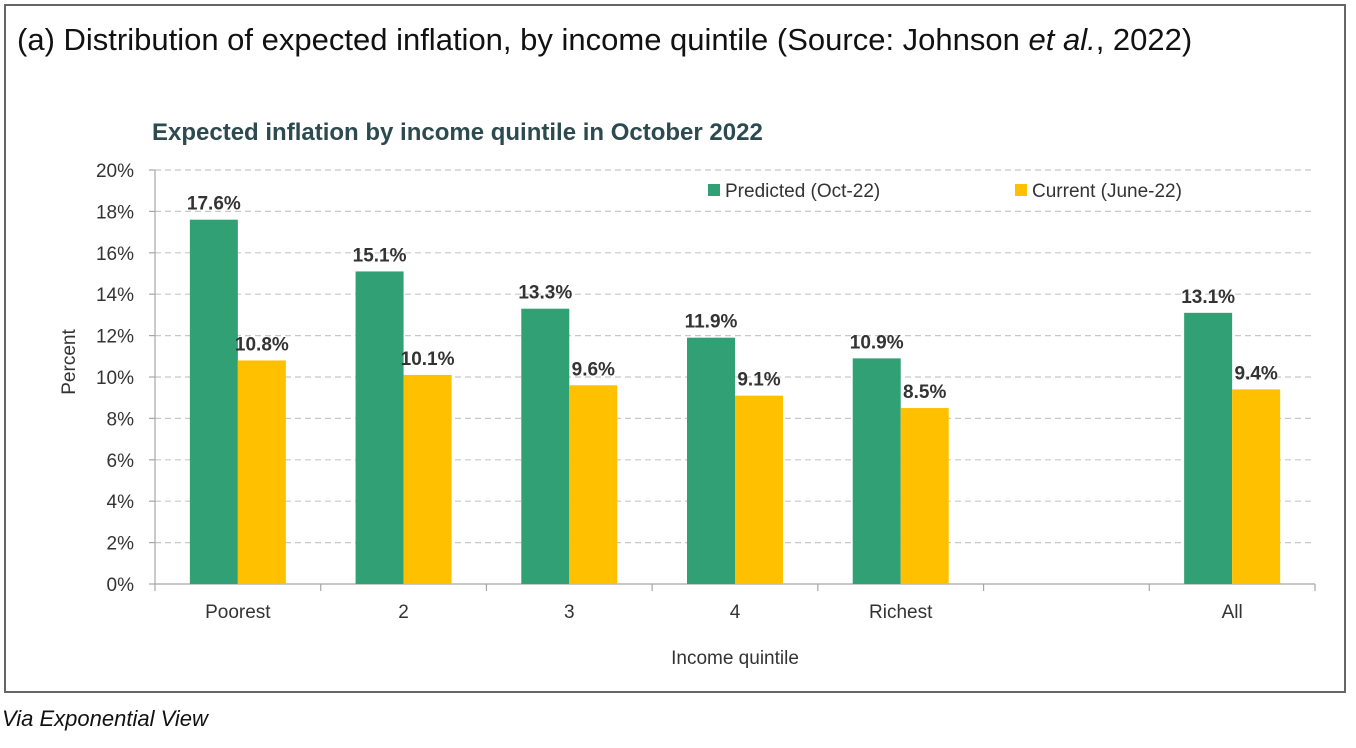 The height and width of the screenshot is (748, 1356). What do you see at coordinates (115, 254) in the screenshot?
I see `y-tick-label: 16%` at bounding box center [115, 254].